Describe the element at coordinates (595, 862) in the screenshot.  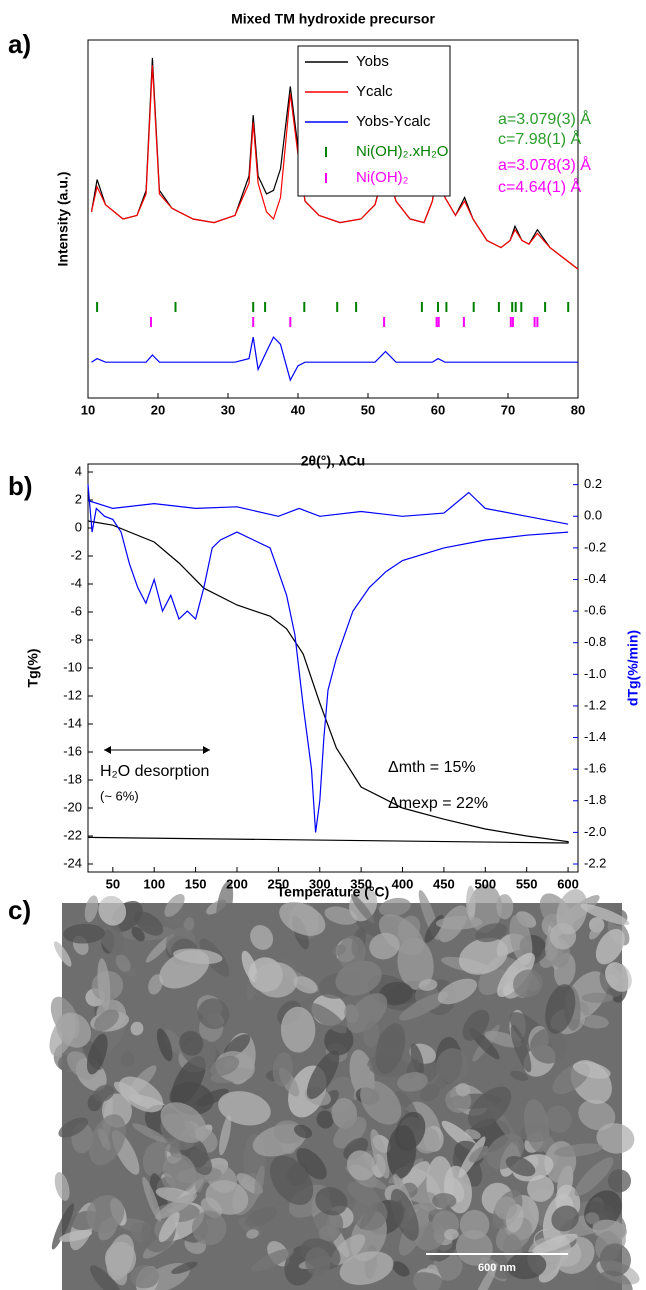
I see `y2-tick-label: -2.2` at that location.